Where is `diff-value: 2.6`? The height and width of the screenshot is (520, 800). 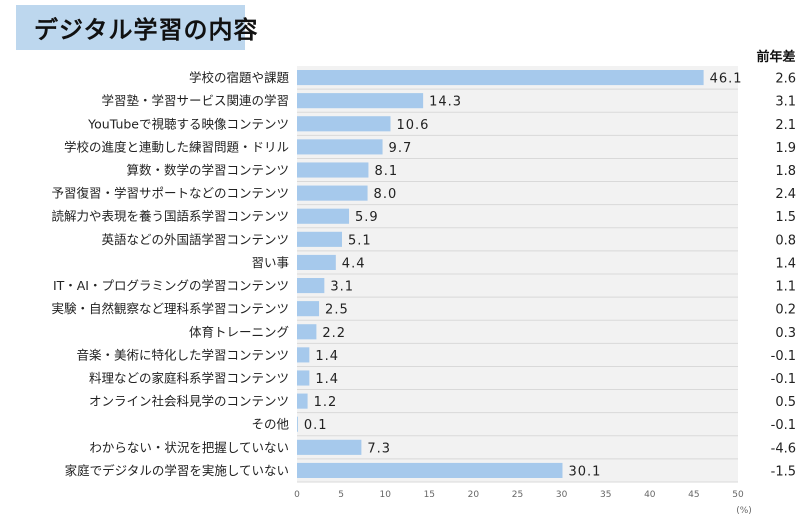 diff-value: 2.6 is located at coordinates (785, 79).